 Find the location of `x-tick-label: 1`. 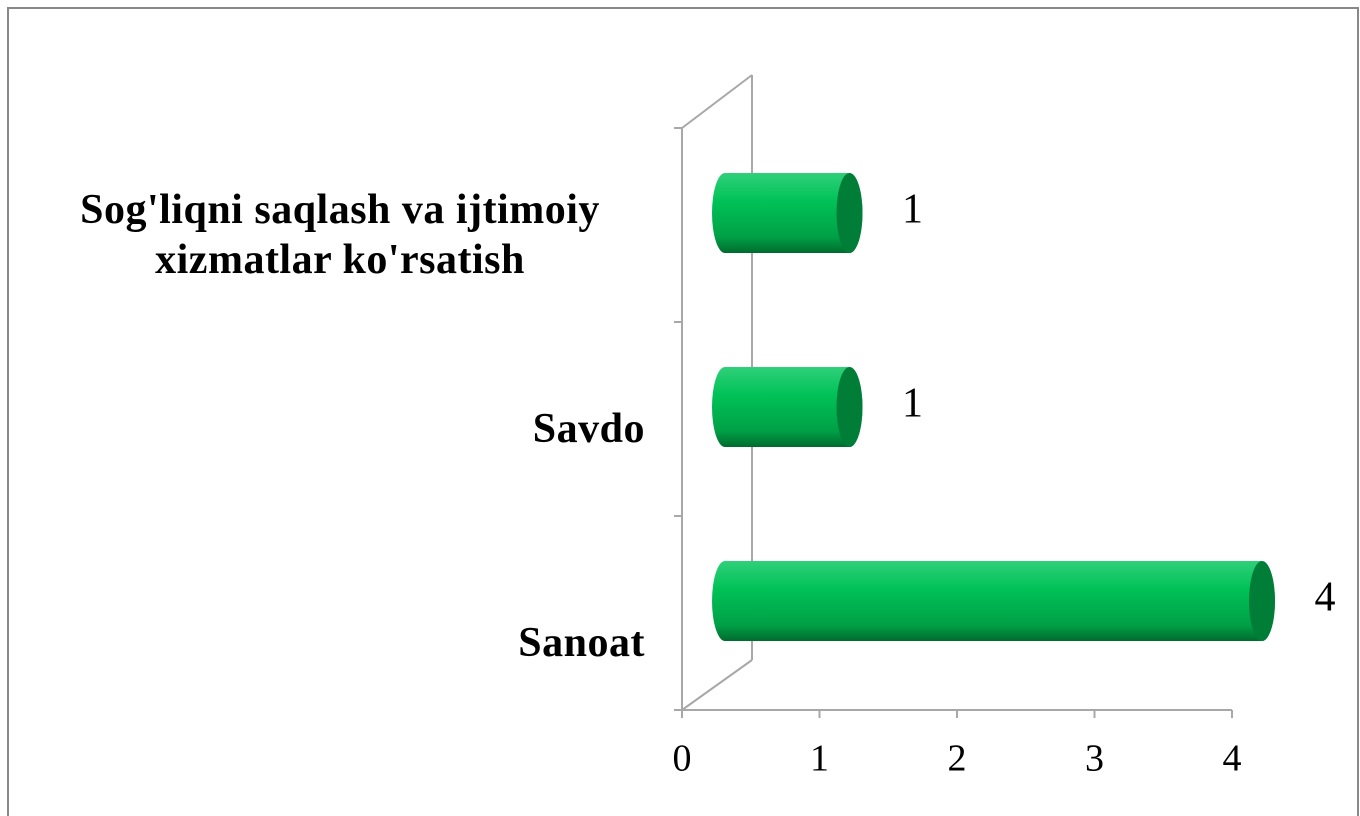

x-tick-label: 1 is located at coordinates (819, 759).